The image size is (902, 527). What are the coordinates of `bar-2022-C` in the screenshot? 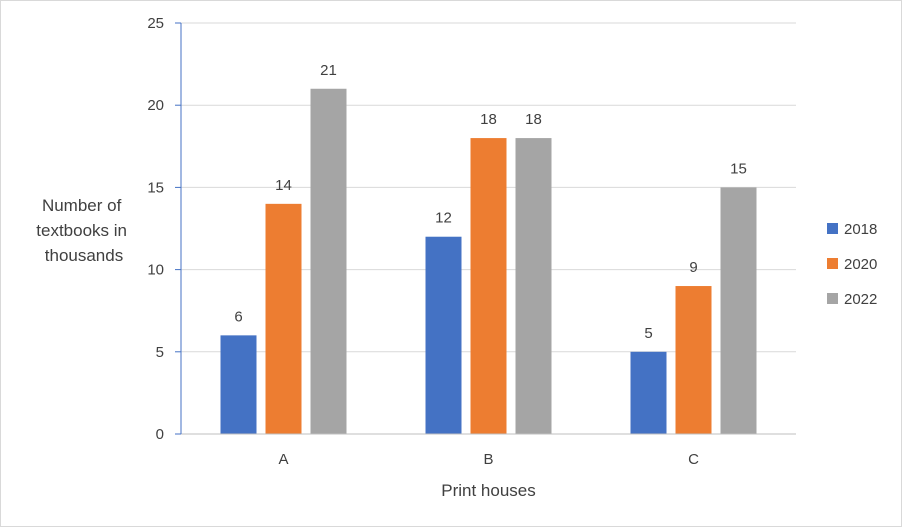 It's located at (738, 310).